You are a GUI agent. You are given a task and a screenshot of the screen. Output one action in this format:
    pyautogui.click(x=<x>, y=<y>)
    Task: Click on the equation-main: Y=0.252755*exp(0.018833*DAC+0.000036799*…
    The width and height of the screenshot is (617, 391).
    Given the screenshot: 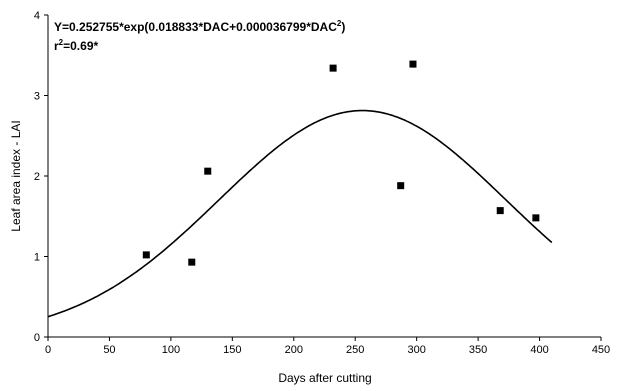 What is the action you would take?
    pyautogui.click(x=195, y=27)
    